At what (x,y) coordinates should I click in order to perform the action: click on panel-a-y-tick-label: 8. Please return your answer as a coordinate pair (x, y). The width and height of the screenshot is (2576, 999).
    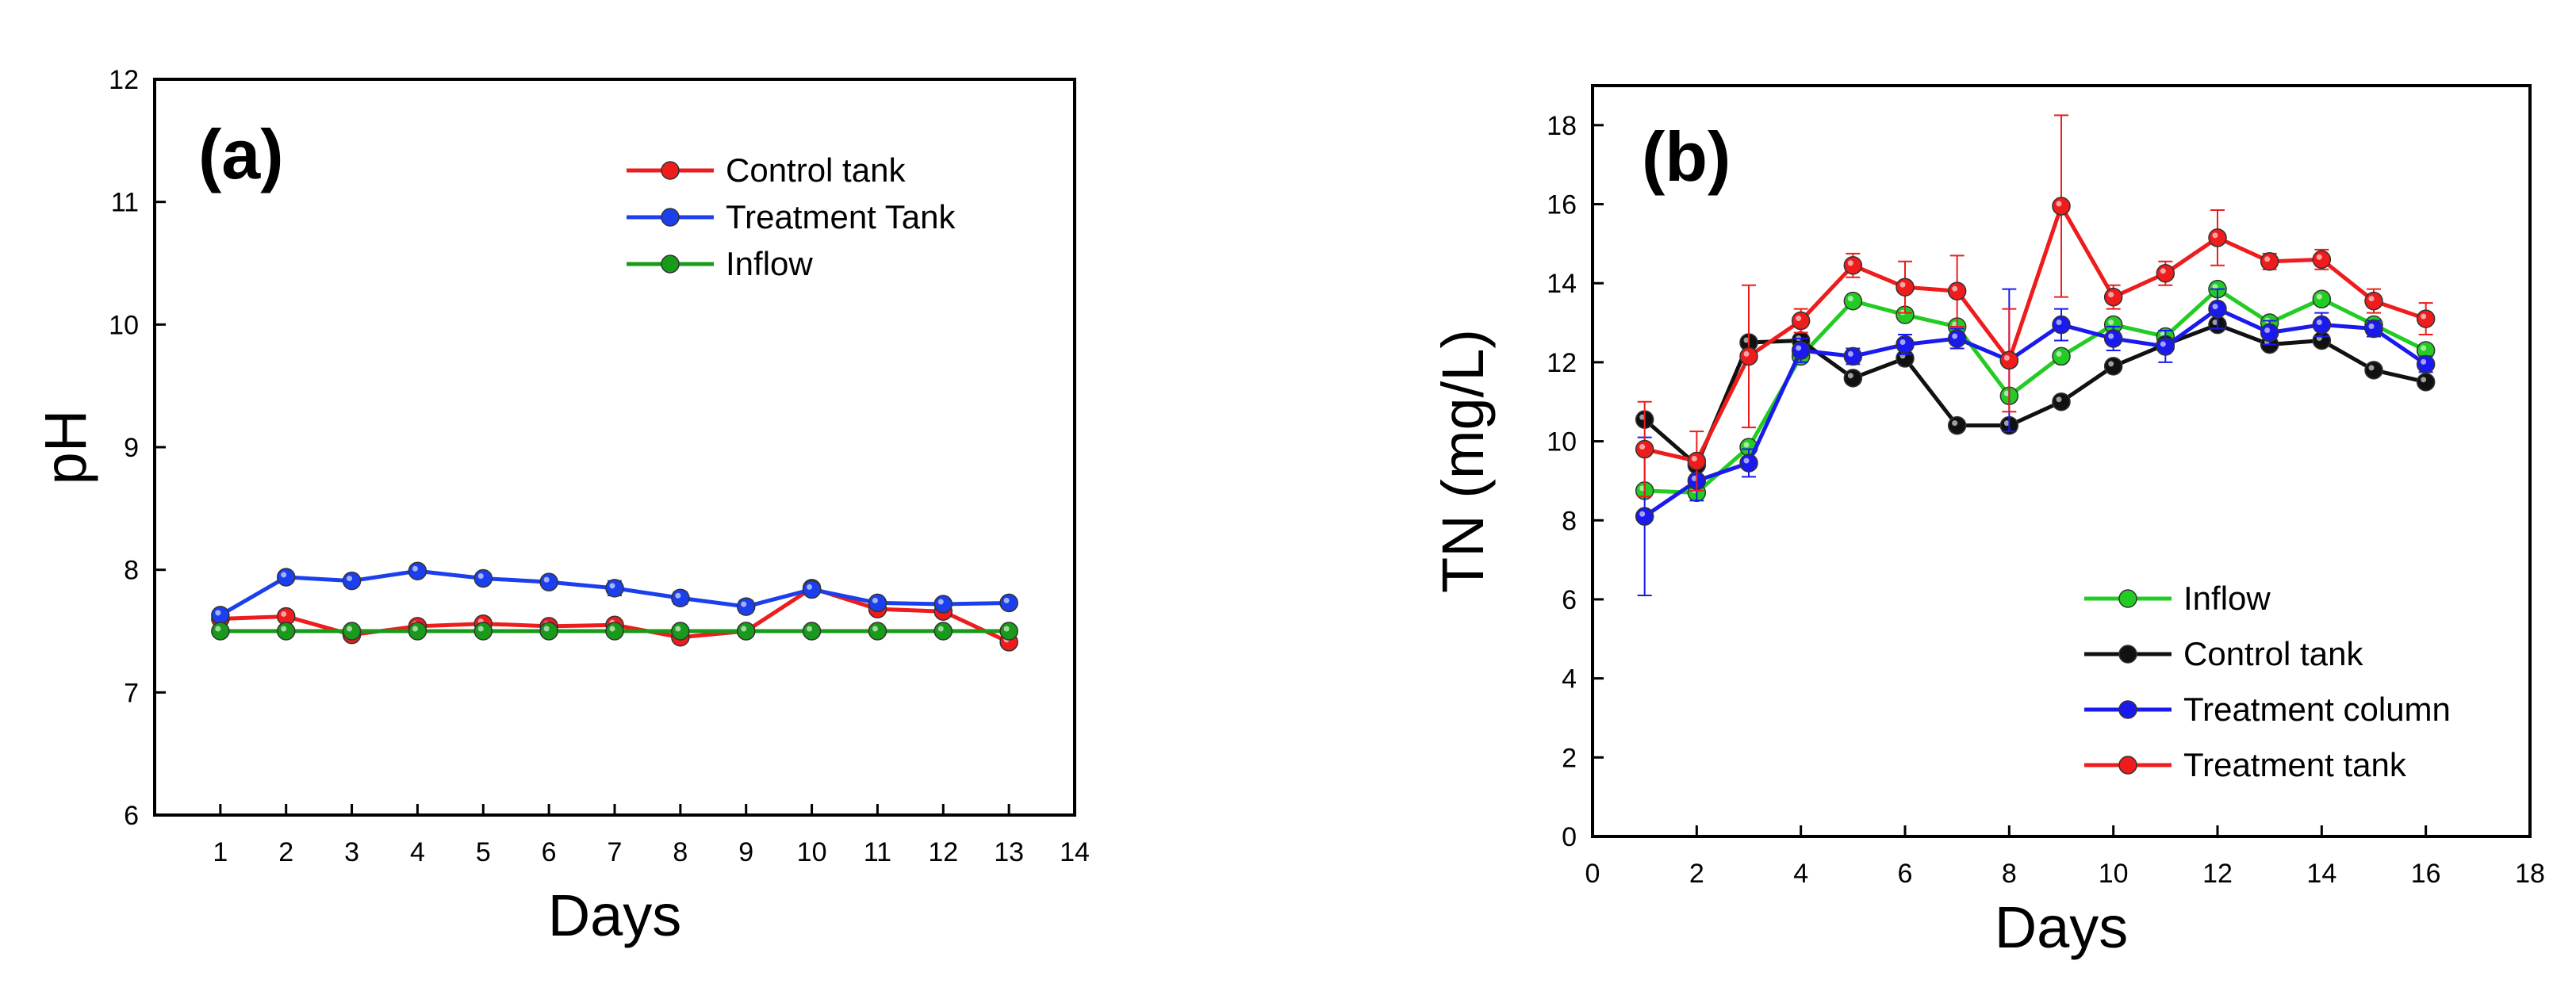
    Looking at the image, I should click on (131, 571).